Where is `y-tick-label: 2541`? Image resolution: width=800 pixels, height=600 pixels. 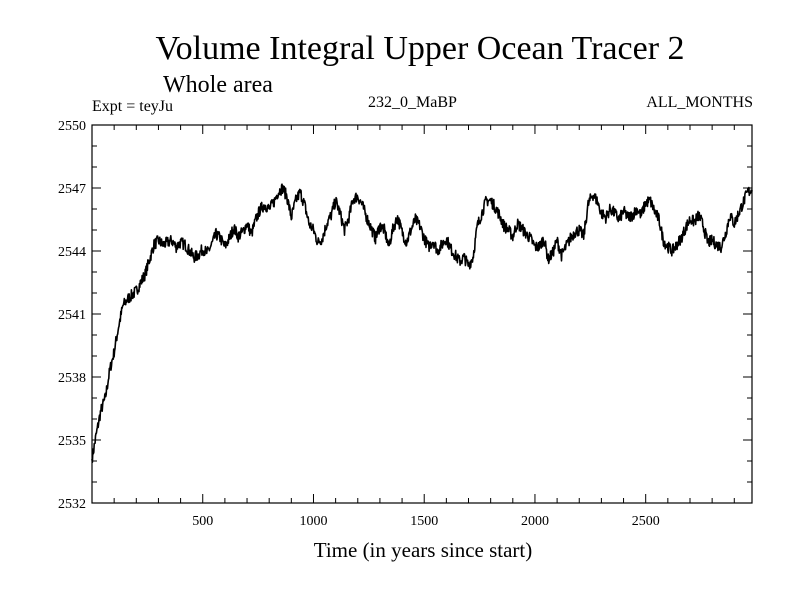
y-tick-label: 2541 is located at coordinates (72, 315).